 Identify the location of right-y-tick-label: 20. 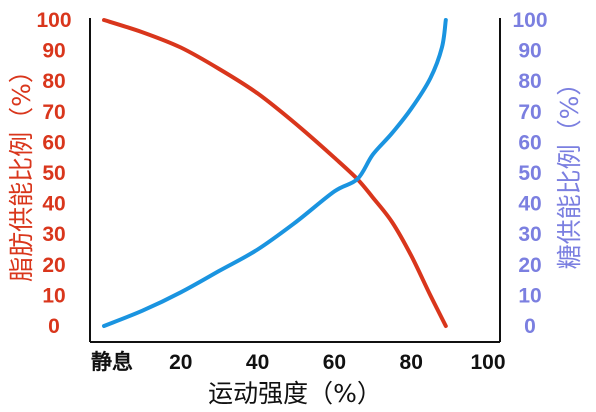
(529, 265).